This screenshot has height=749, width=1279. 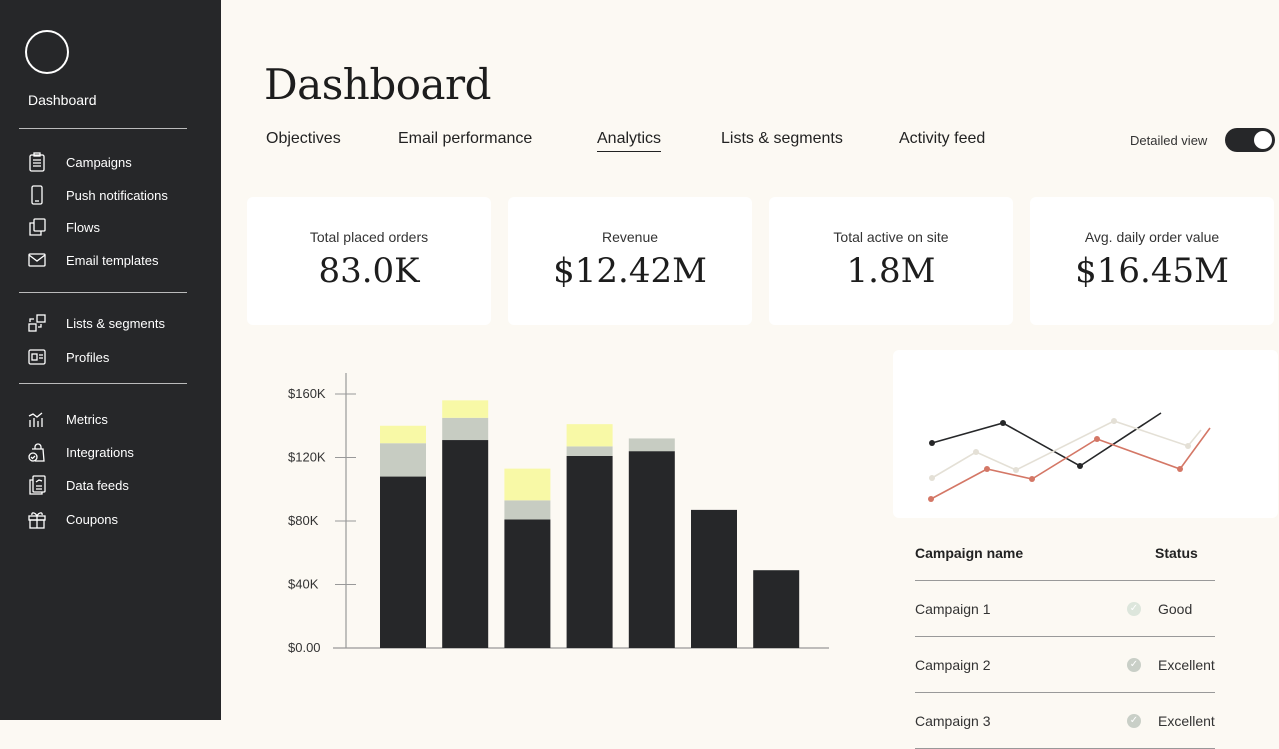 I want to click on sidebar-item-label: Profiles, so click(x=88, y=357).